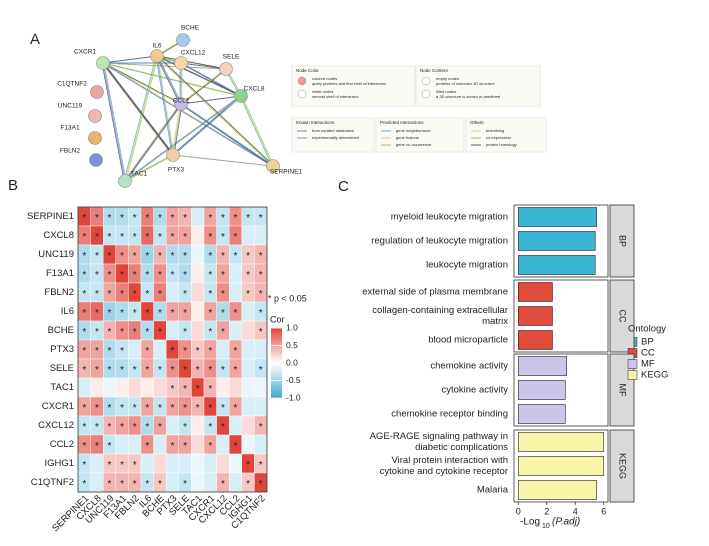 This screenshot has width=709, height=546. Describe the element at coordinates (56, 254) in the screenshot. I see `row-label: UNC119` at that location.